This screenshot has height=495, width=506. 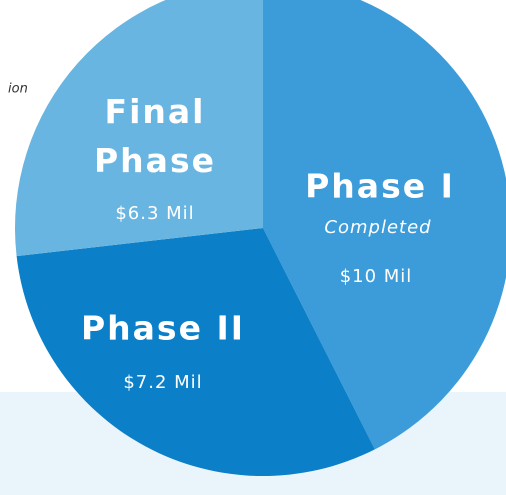 What do you see at coordinates (18, 89) in the screenshot?
I see `note: ion` at bounding box center [18, 89].